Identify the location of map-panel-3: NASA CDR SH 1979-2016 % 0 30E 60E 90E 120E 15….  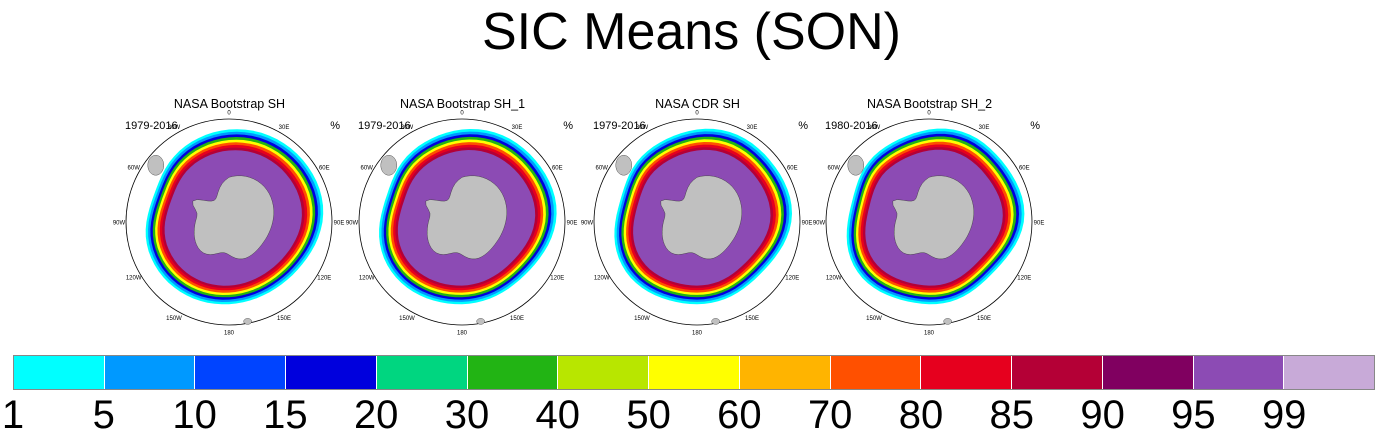
(697, 216).